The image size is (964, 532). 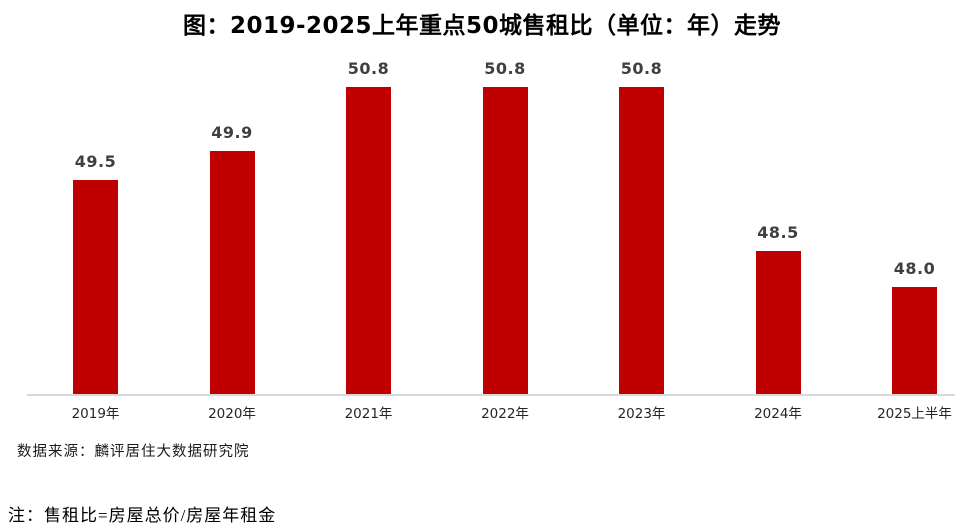 I want to click on bar-value-label: 49.9, so click(x=232, y=132).